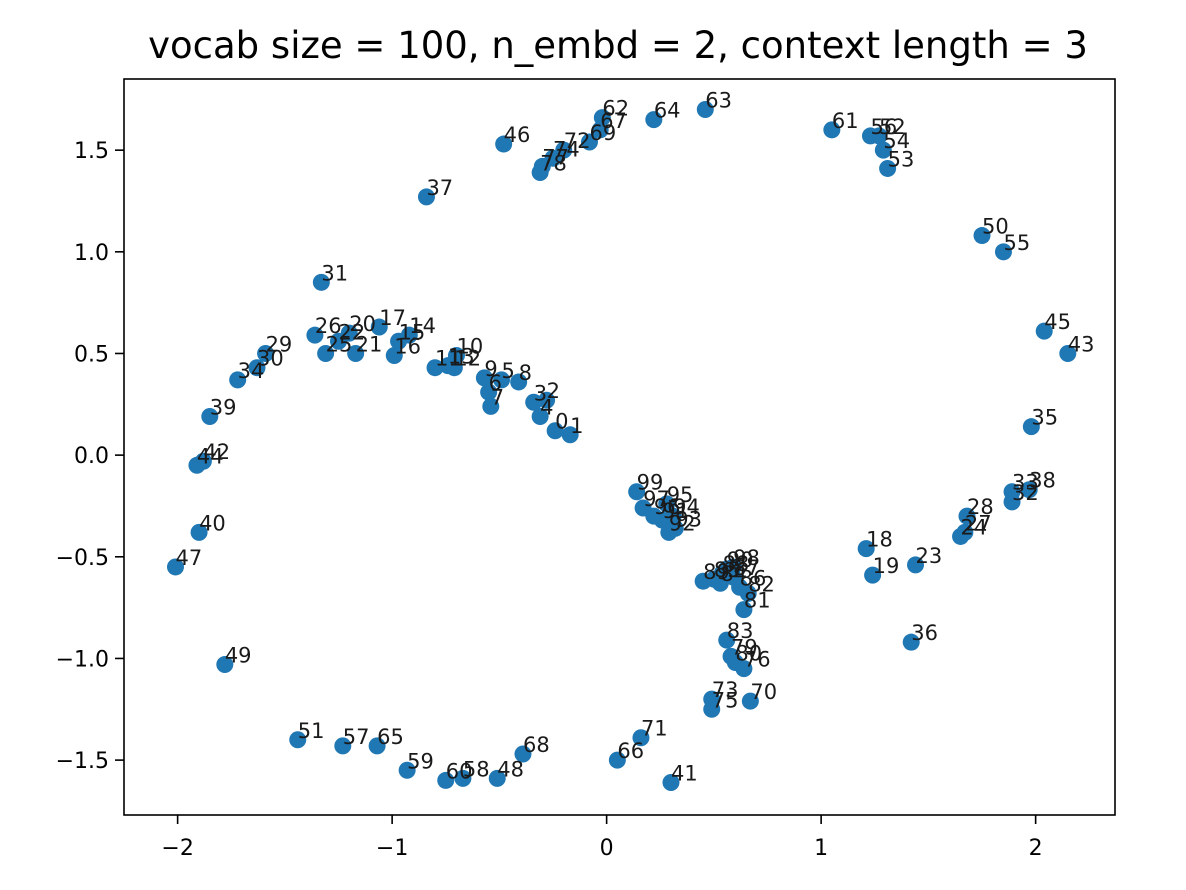  Describe the element at coordinates (1044, 418) in the screenshot. I see `data-point-label: 35` at that location.